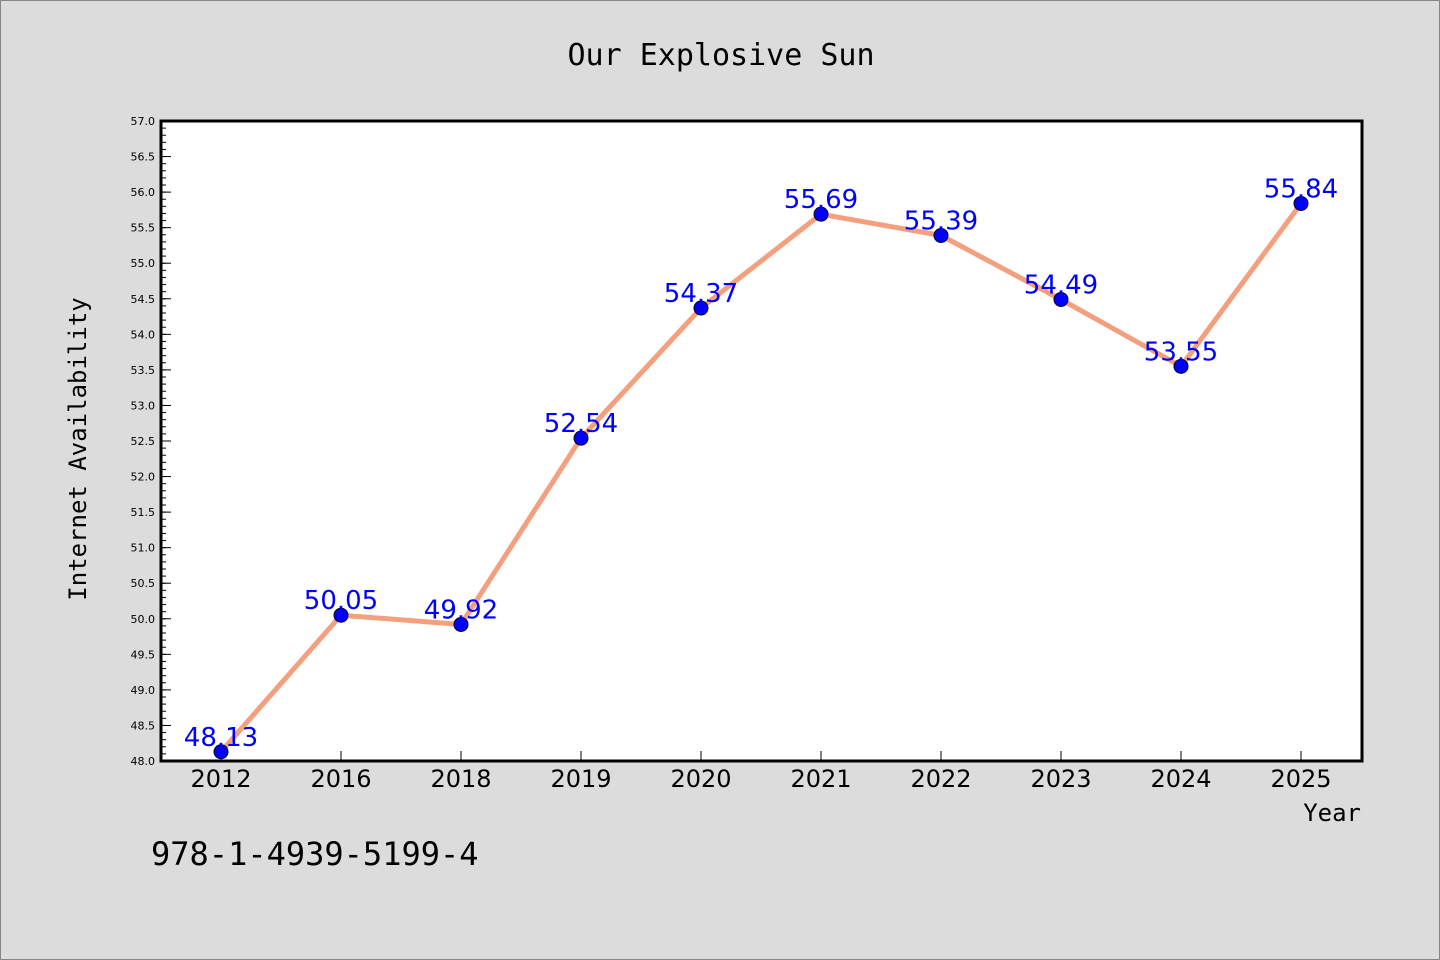 This screenshot has height=960, width=1440. What do you see at coordinates (1181, 352) in the screenshot?
I see `data-label: 53.55` at bounding box center [1181, 352].